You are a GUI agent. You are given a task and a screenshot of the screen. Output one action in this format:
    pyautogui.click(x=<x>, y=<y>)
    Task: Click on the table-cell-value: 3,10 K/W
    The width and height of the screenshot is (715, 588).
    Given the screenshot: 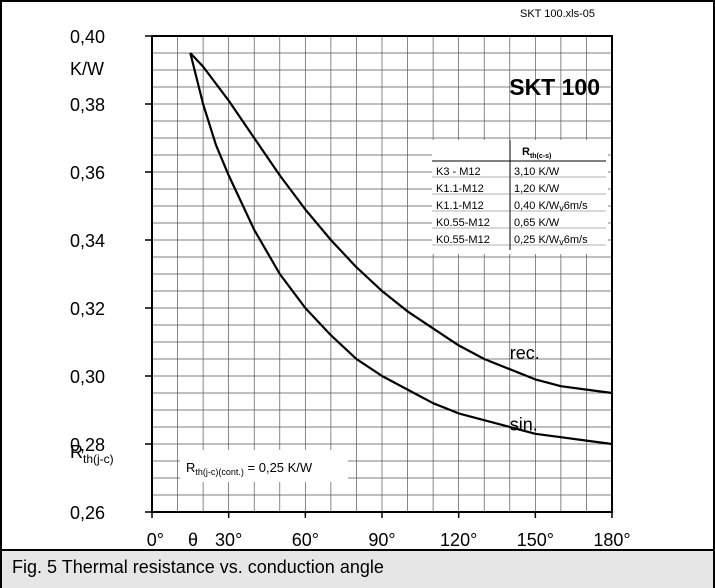 What is the action you would take?
    pyautogui.click(x=537, y=172)
    